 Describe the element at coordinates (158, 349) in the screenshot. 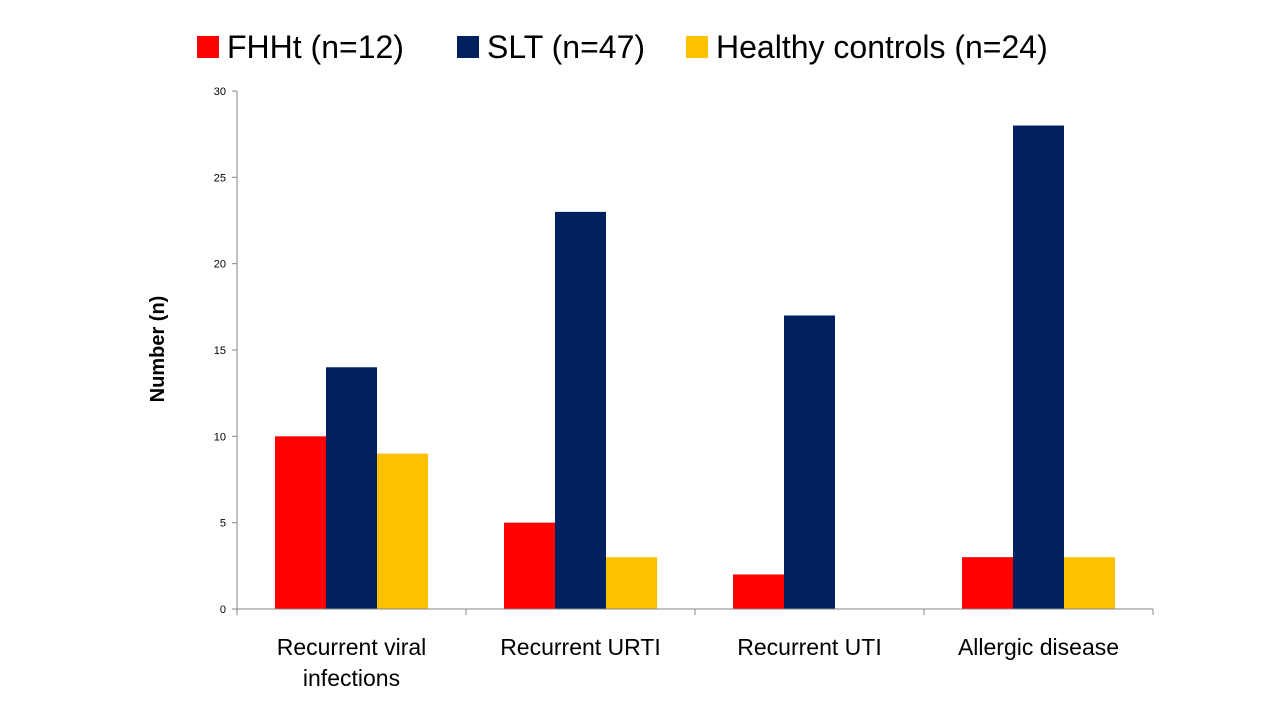

I see `y-axis-label: Number (n)` at that location.